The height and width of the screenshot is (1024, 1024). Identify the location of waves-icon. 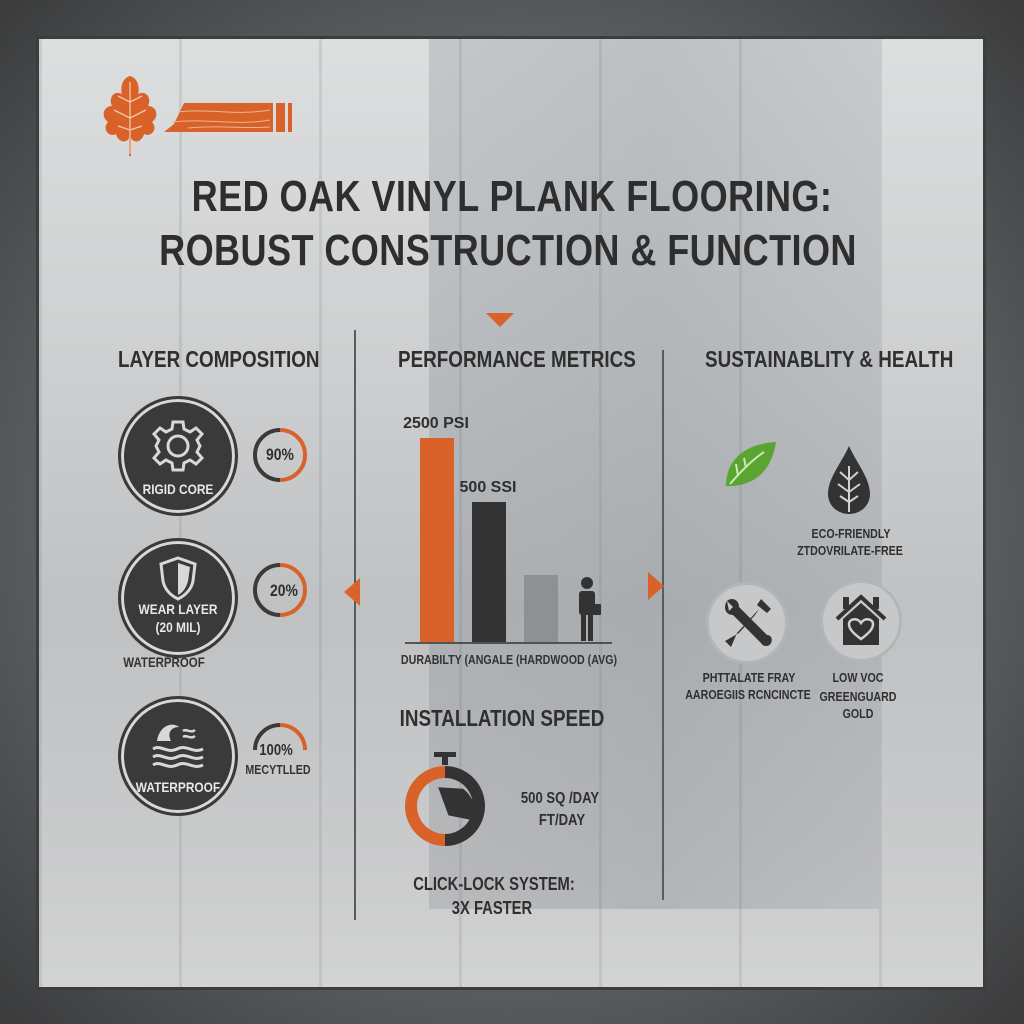
(178, 746).